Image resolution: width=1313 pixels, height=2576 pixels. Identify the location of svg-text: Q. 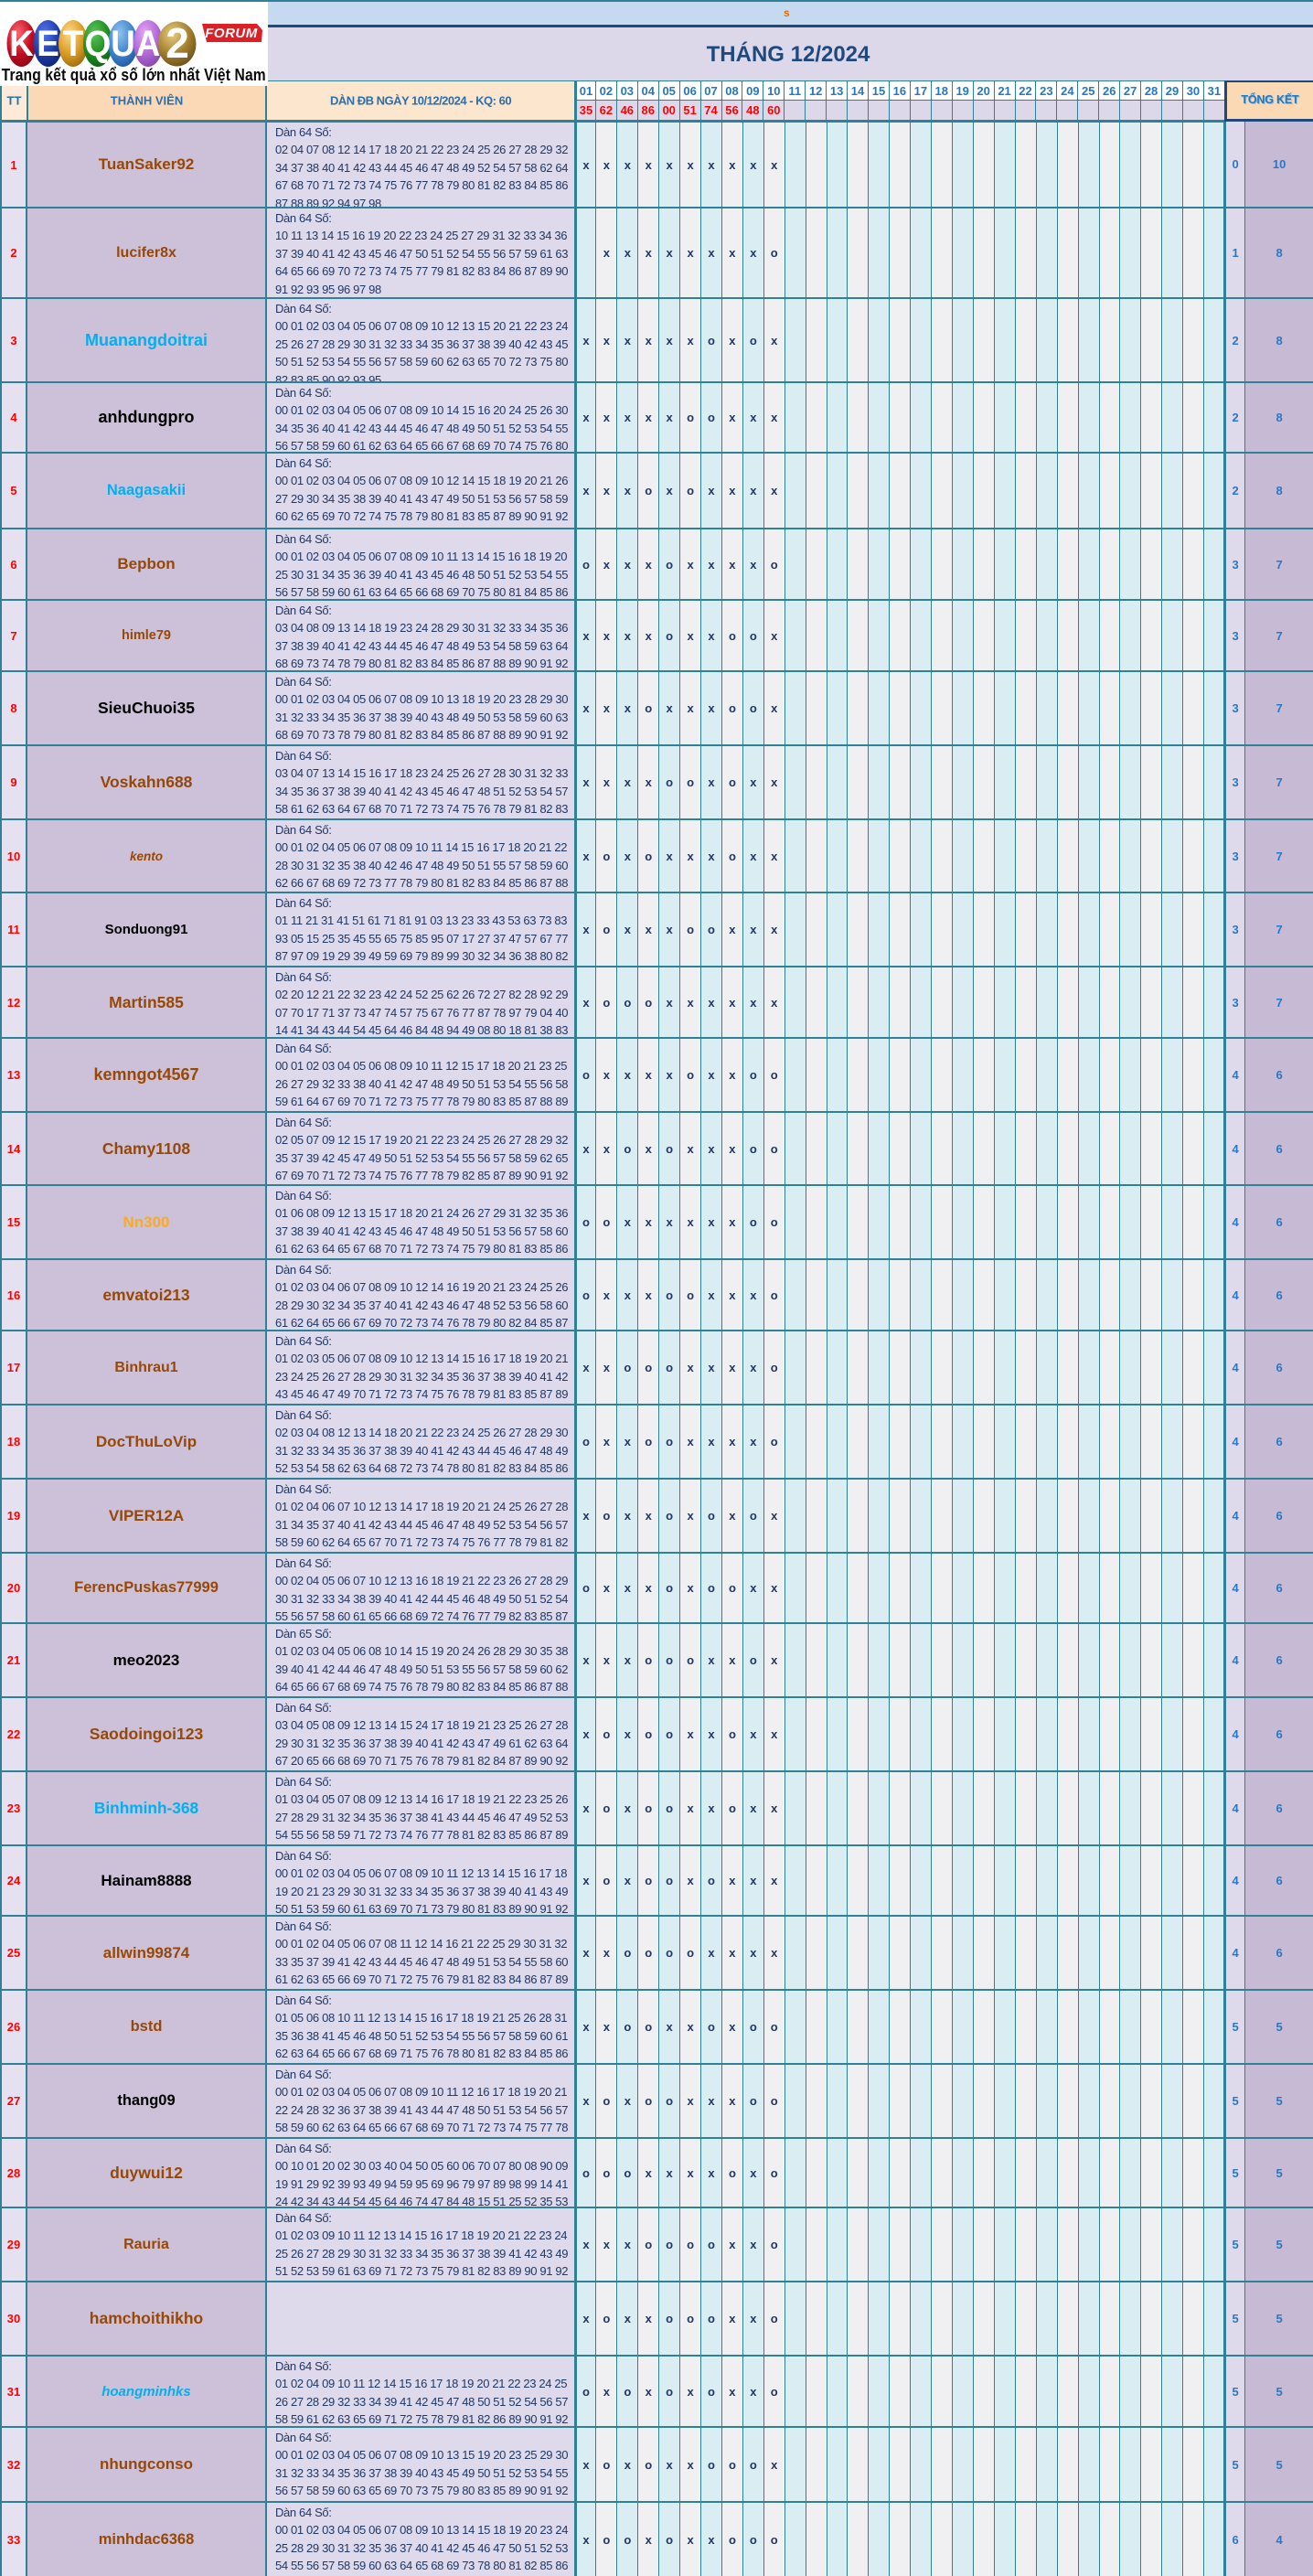
(98, 44).